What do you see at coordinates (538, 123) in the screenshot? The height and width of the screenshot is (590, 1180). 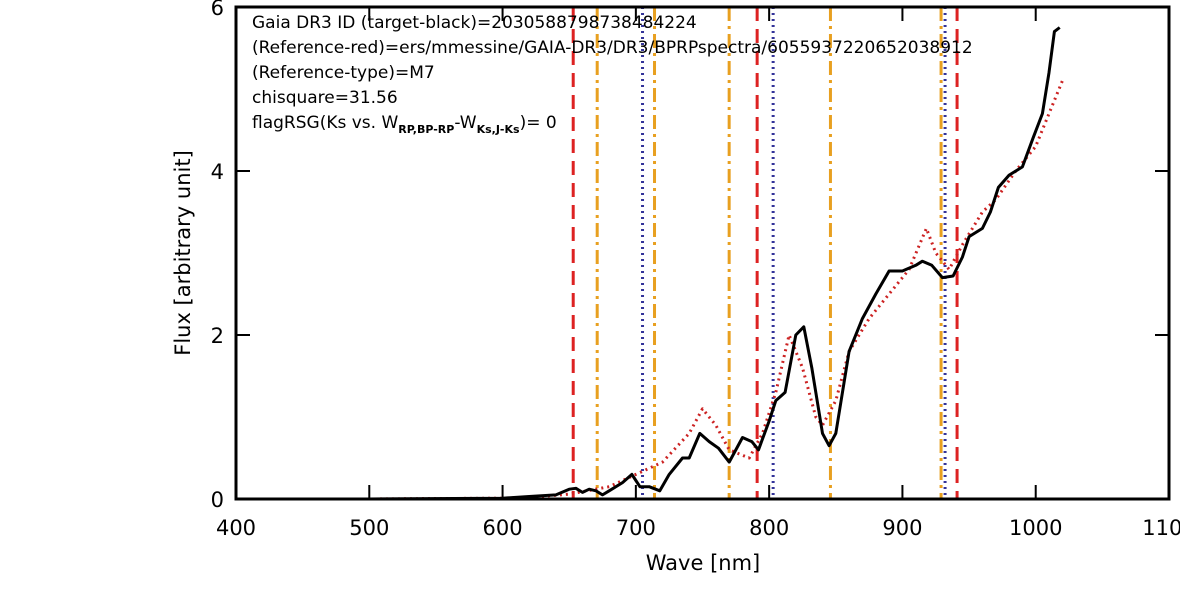 I see `annotation-part: )= 0` at bounding box center [538, 123].